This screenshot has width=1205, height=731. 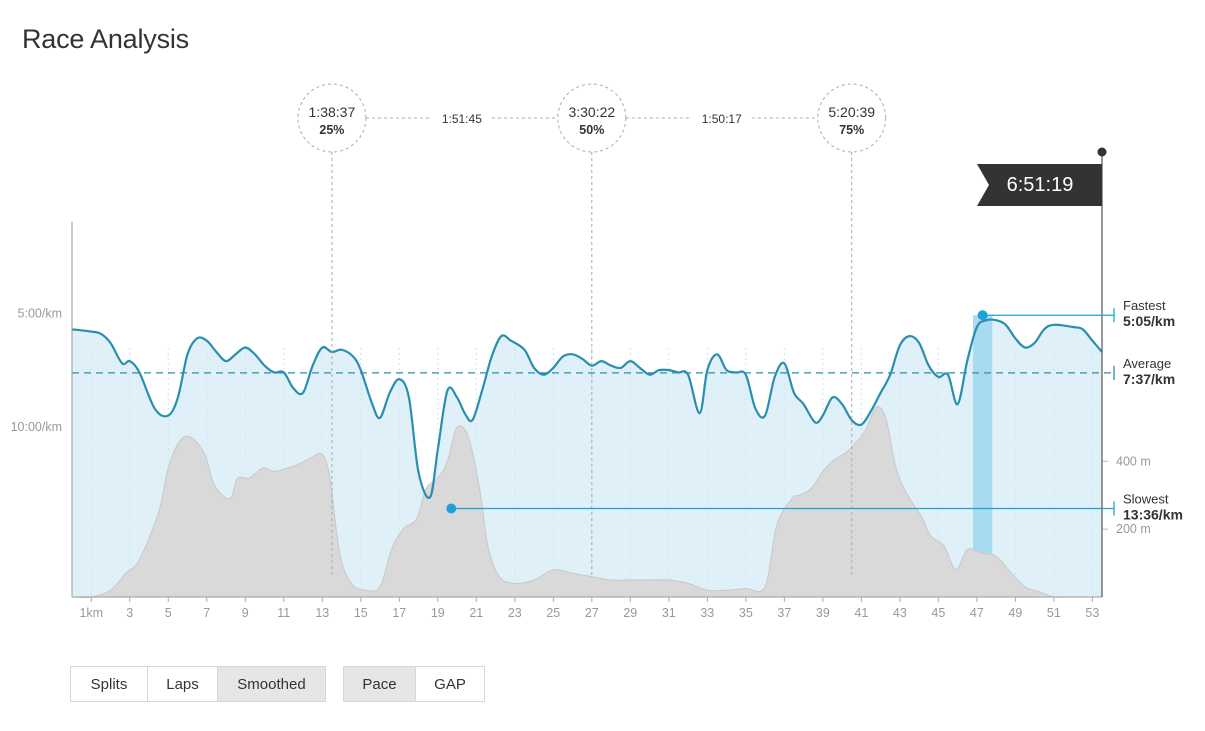 I want to click on x-tick-label: 35, so click(x=746, y=613).